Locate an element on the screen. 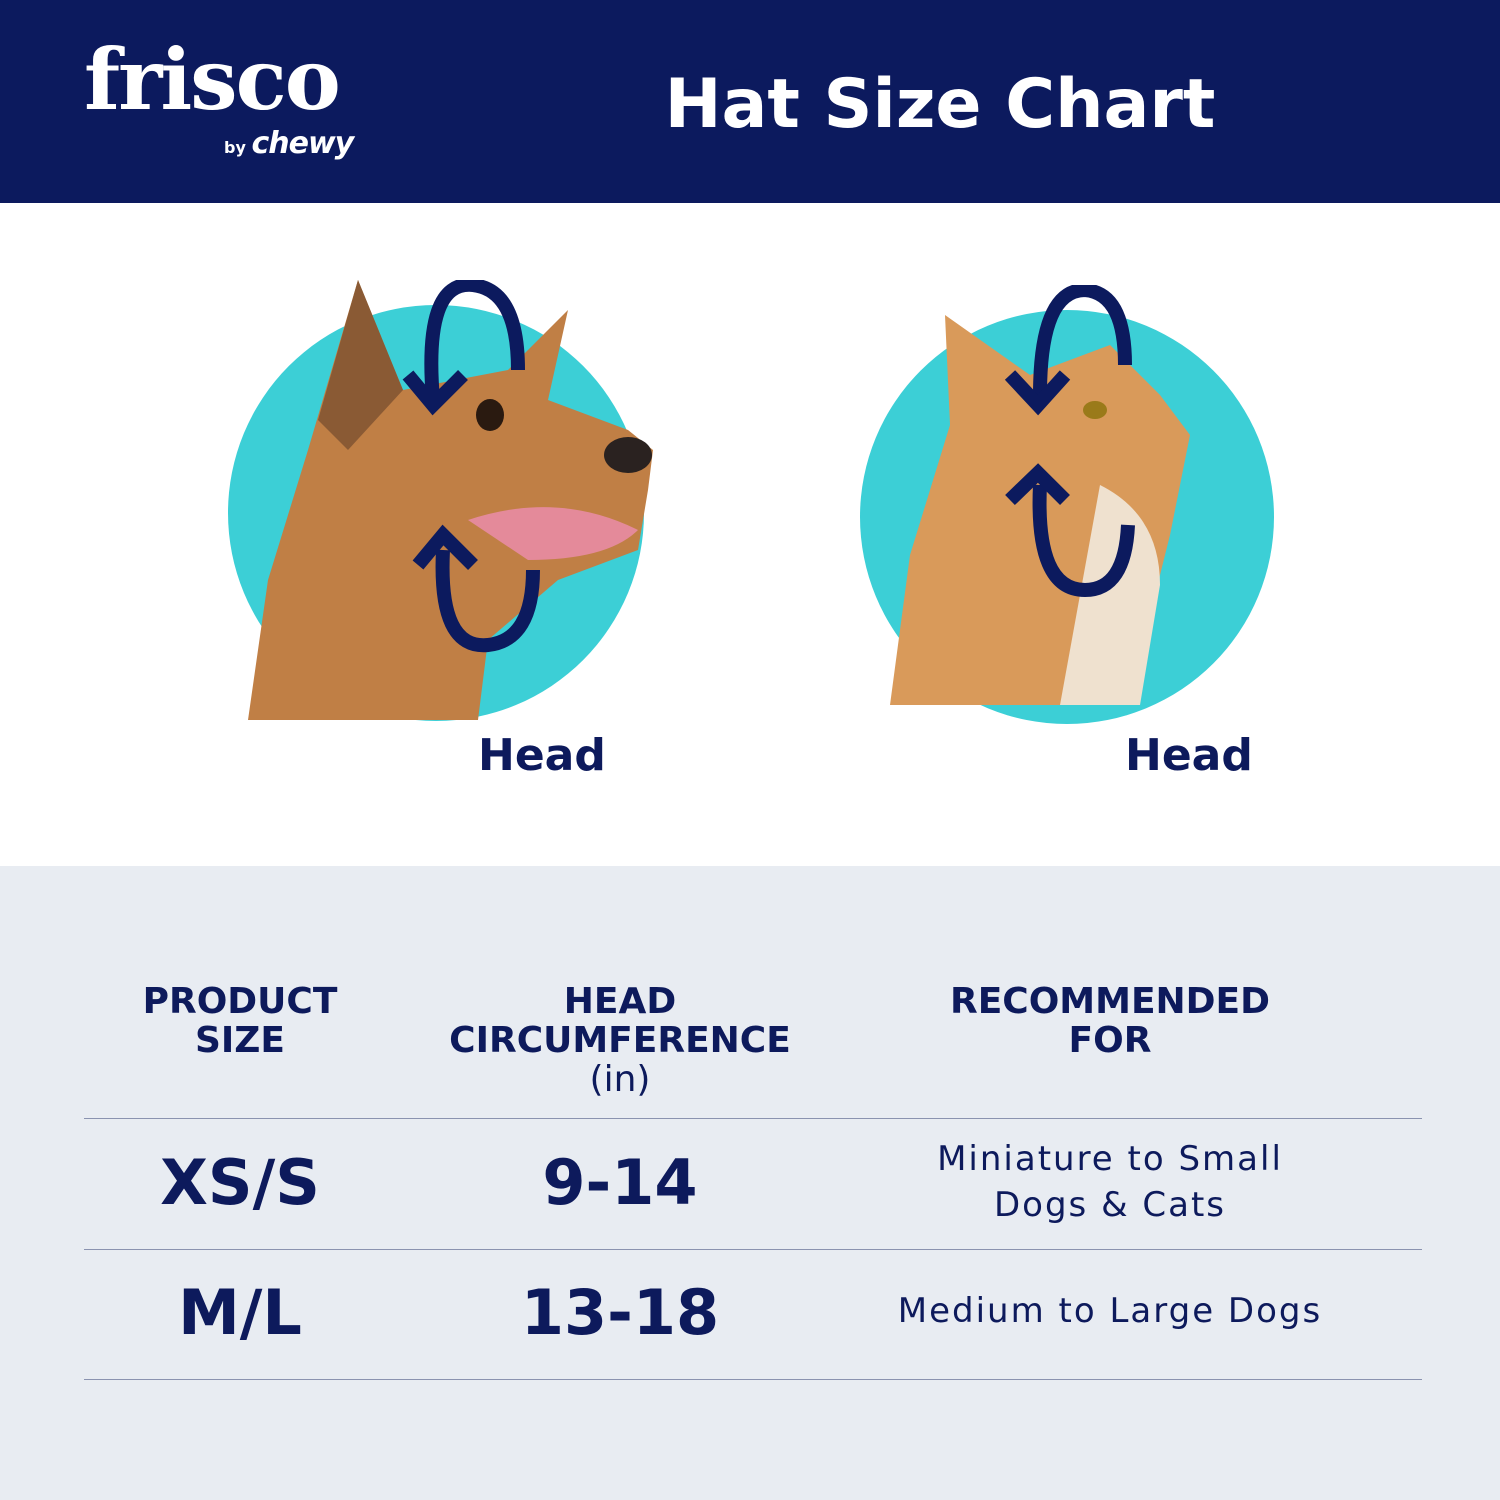  header-line: HEAD is located at coordinates (620, 1001).